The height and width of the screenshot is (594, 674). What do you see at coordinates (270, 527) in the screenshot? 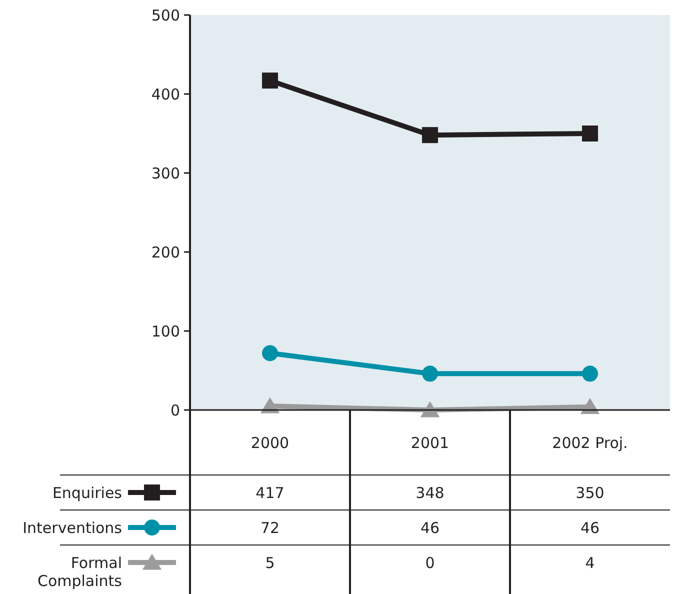
I see `data-label: 72` at bounding box center [270, 527].